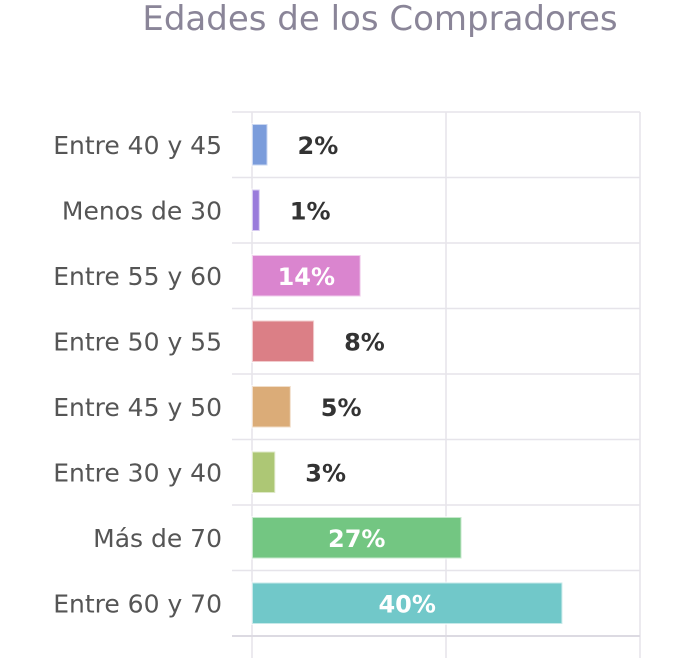 The height and width of the screenshot is (658, 684). Describe the element at coordinates (318, 146) in the screenshot. I see `data-label: 2%` at that location.